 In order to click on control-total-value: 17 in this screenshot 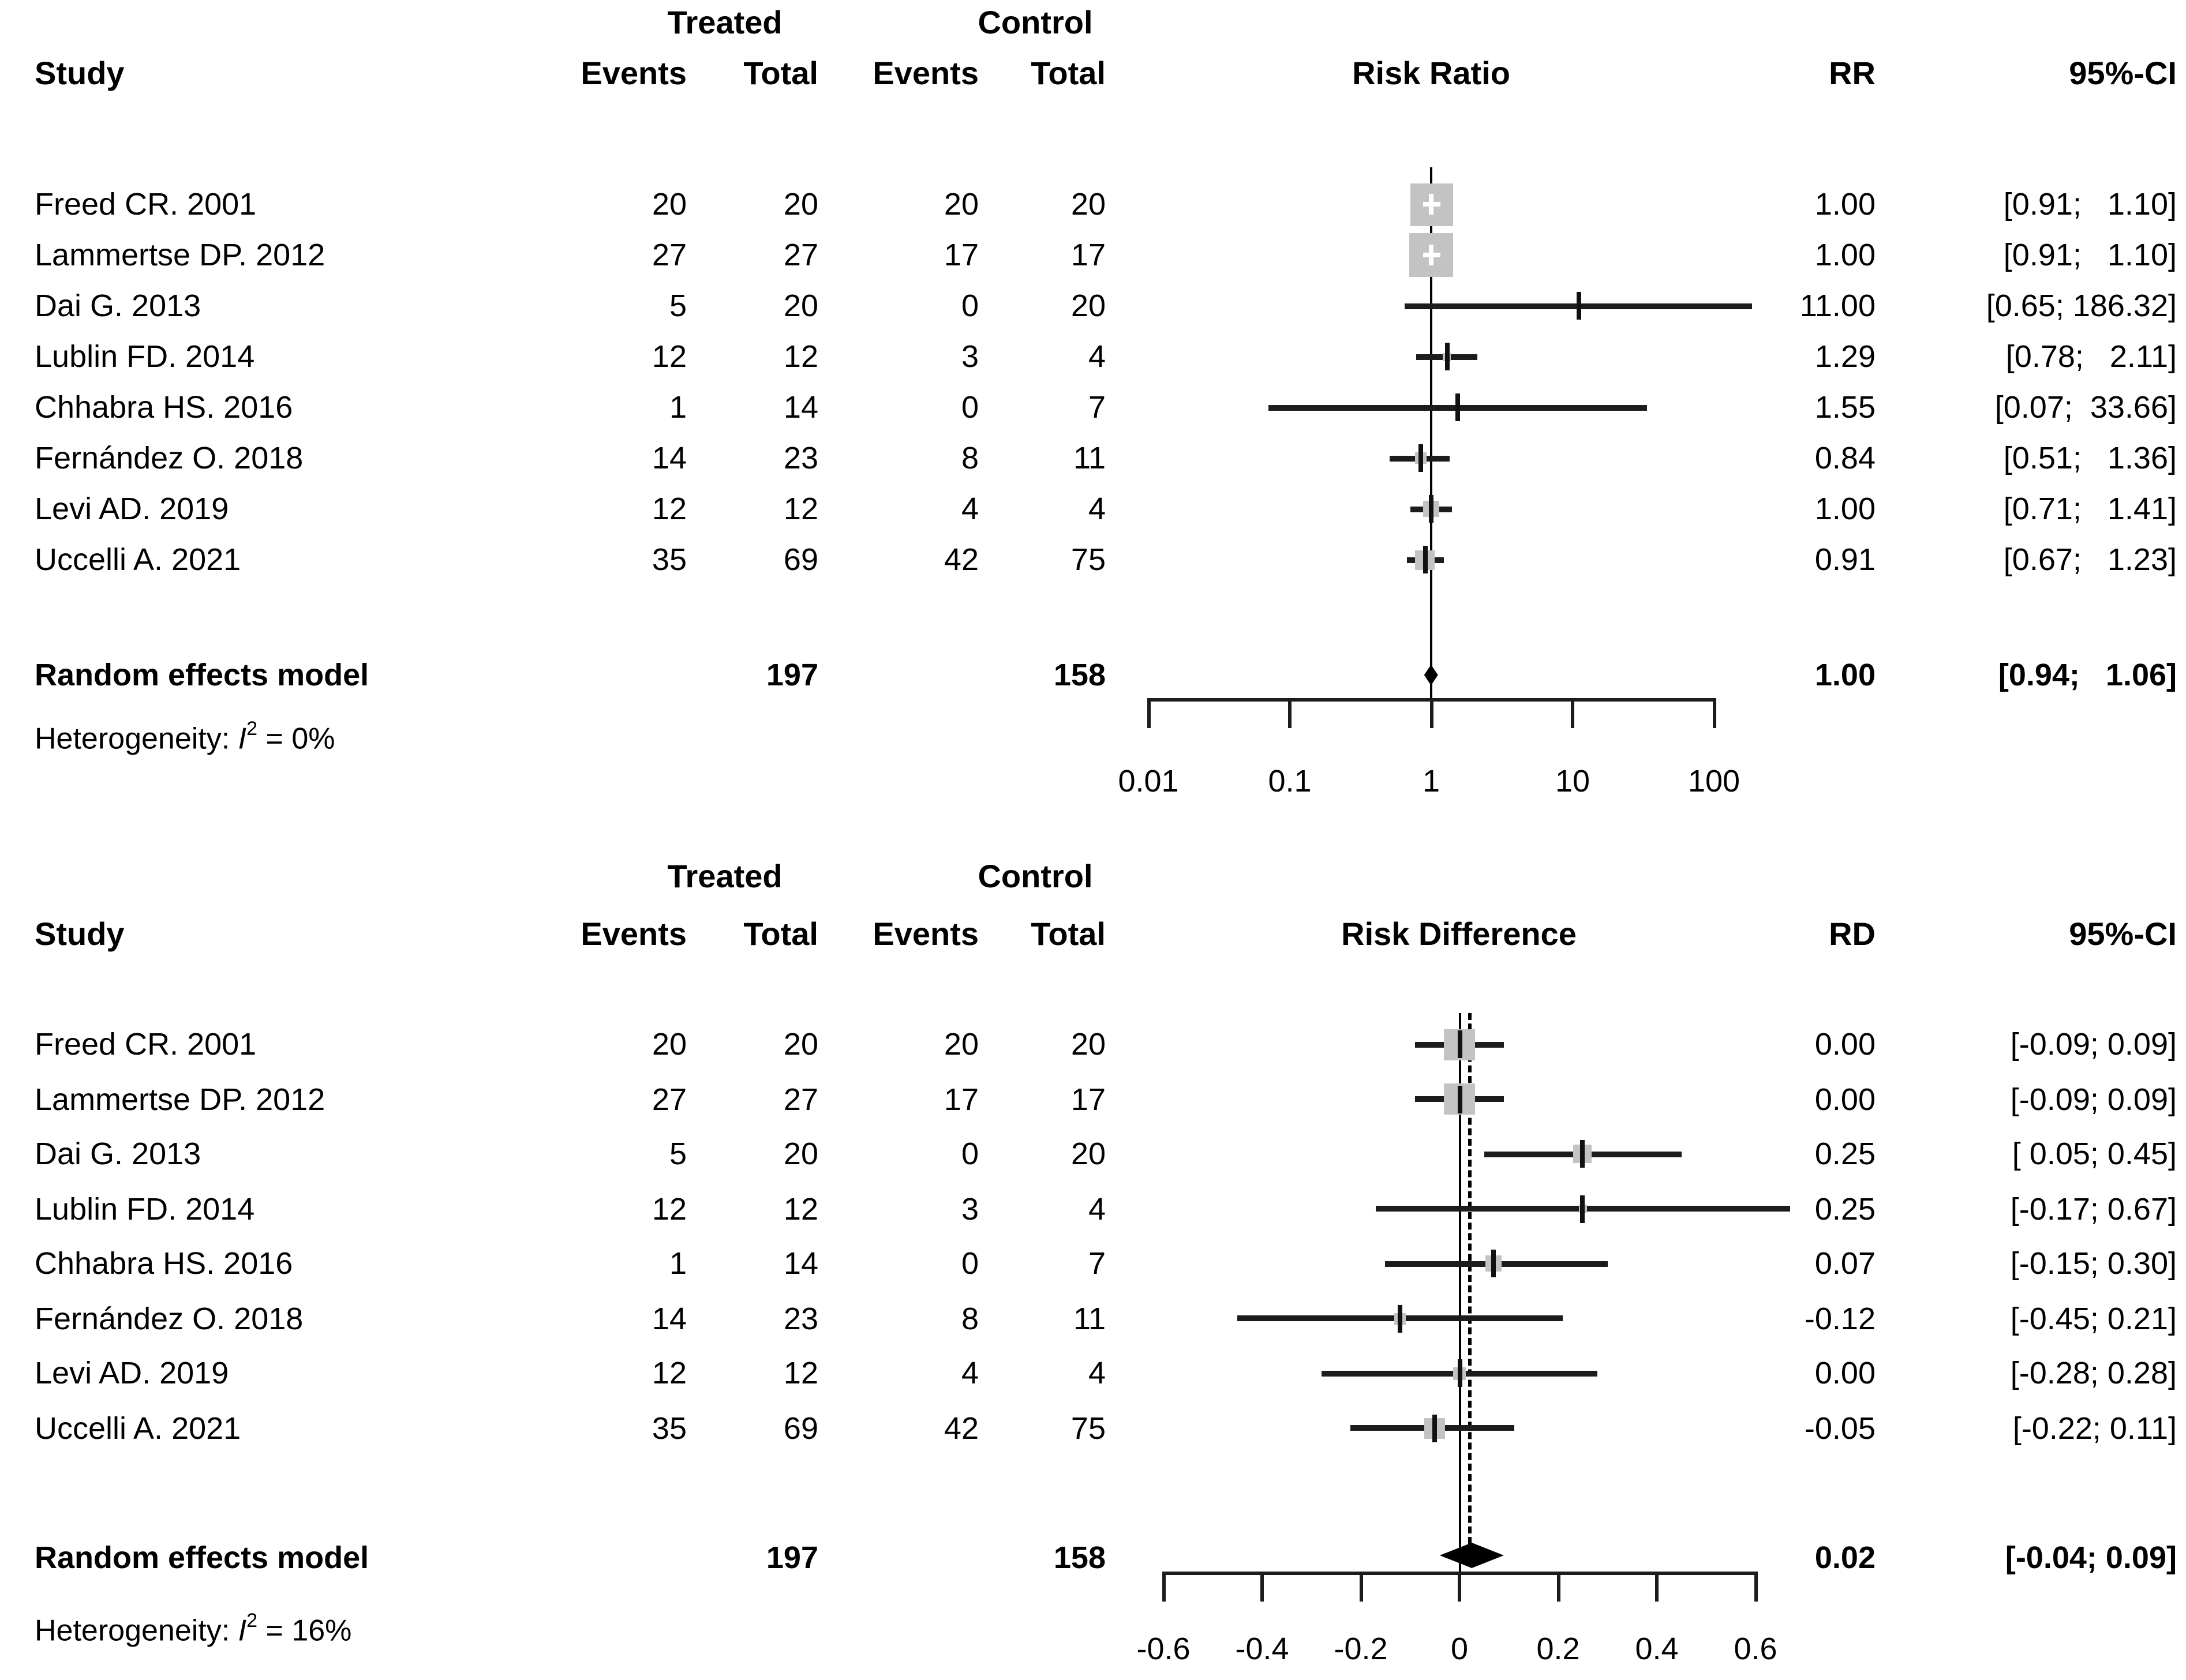, I will do `click(1088, 255)`.